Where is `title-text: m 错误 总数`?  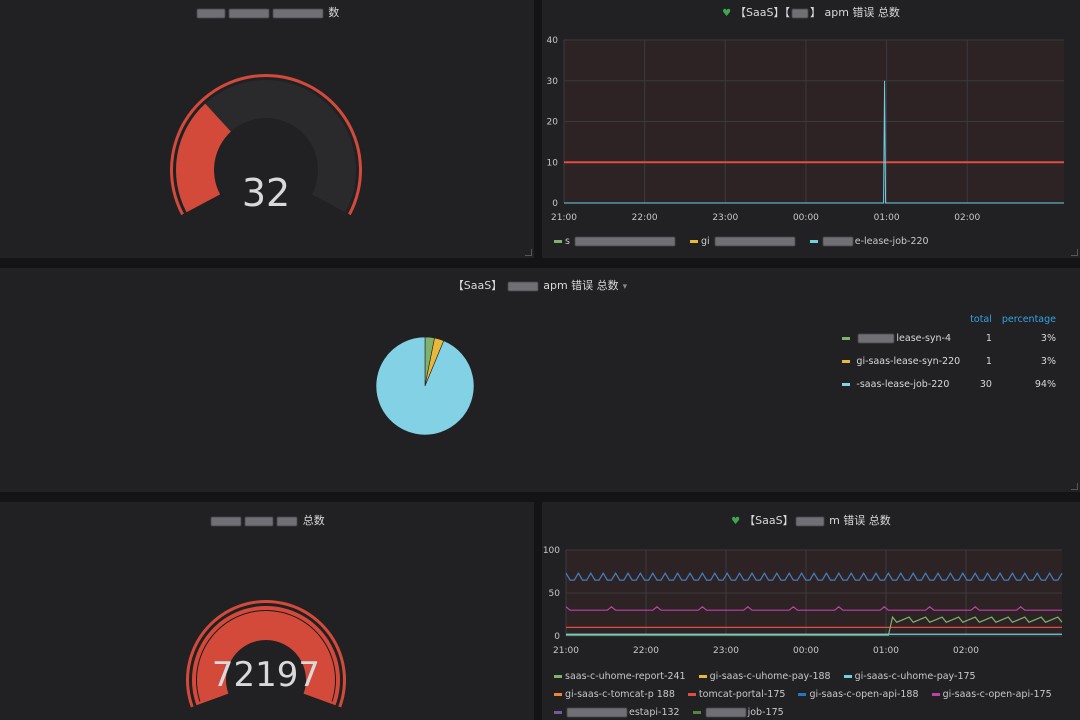
title-text: m 错误 总数 is located at coordinates (860, 520).